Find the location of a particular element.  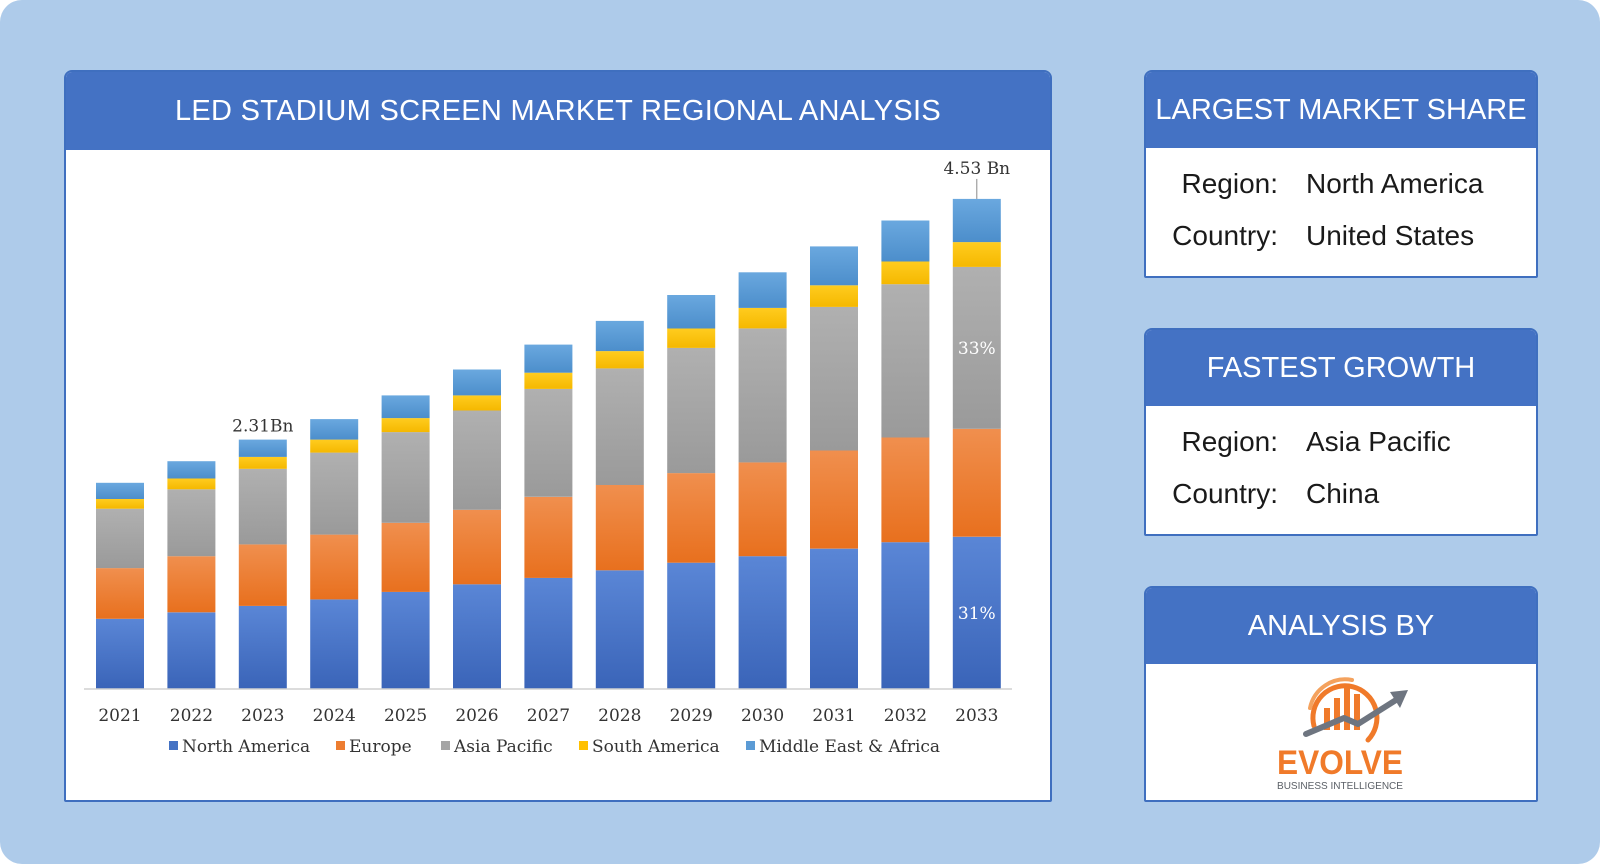

bar-segment-asia-pacific-2021 is located at coordinates (120, 538).